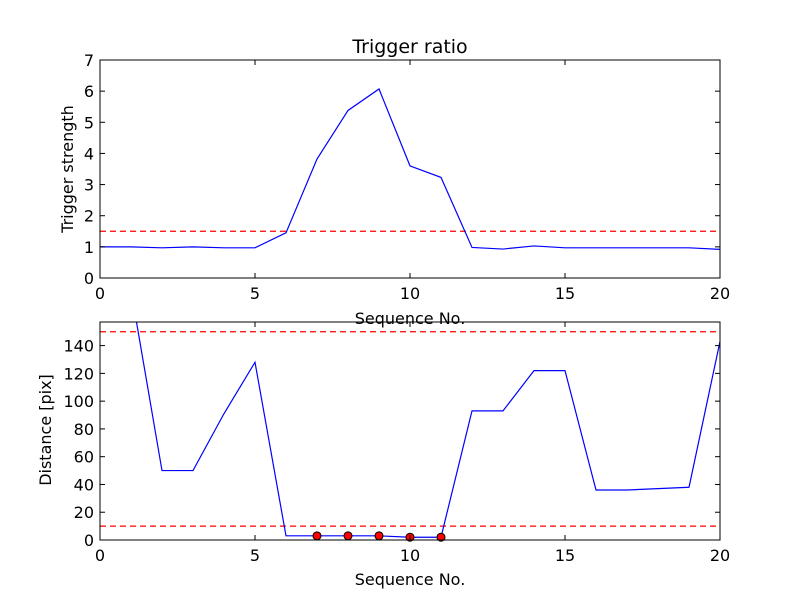  I want to click on top-y-axis-label: Trigger strength, so click(67, 169).